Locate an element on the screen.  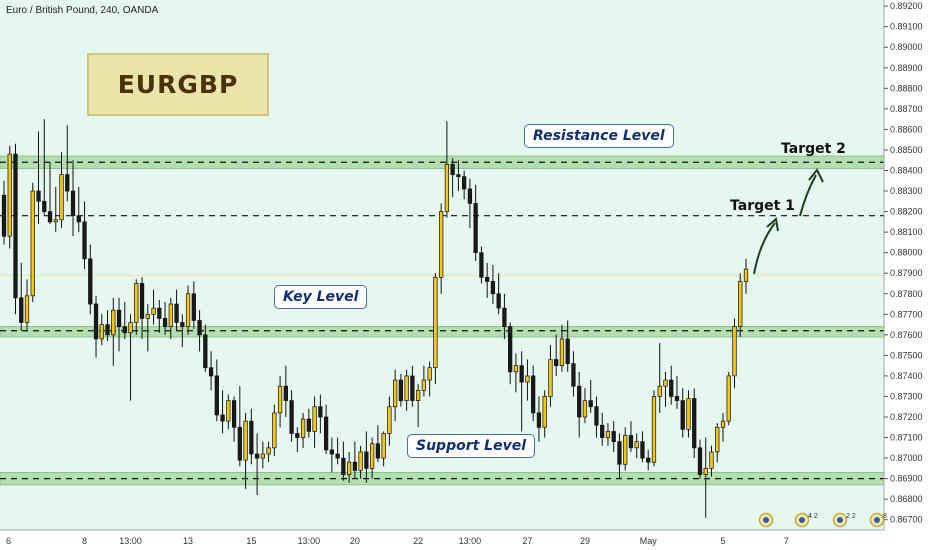
event-badge-icon: 4 2 is located at coordinates (806, 520).